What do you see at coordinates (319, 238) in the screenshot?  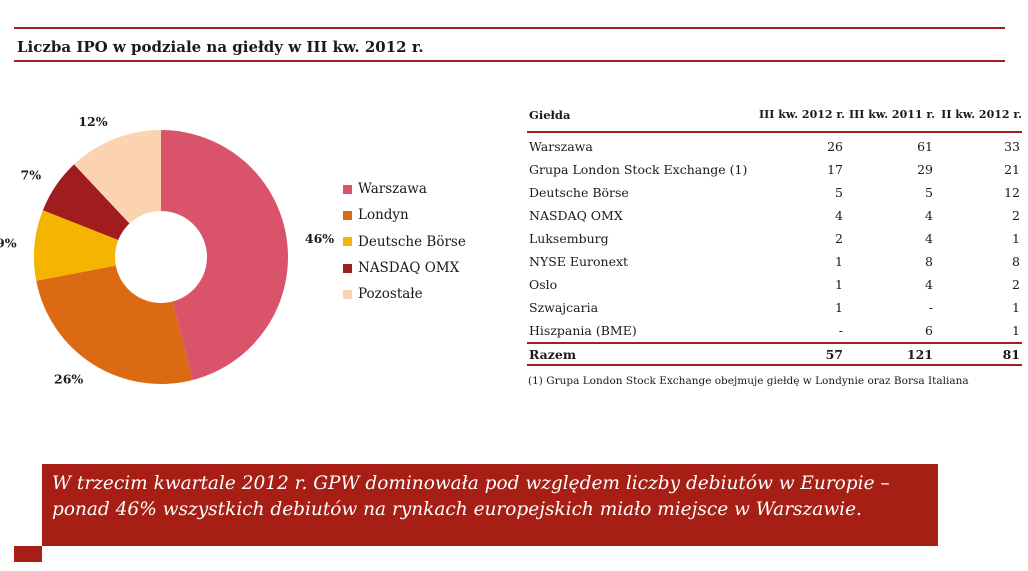 I see `pie-percent-label: 46%` at bounding box center [319, 238].